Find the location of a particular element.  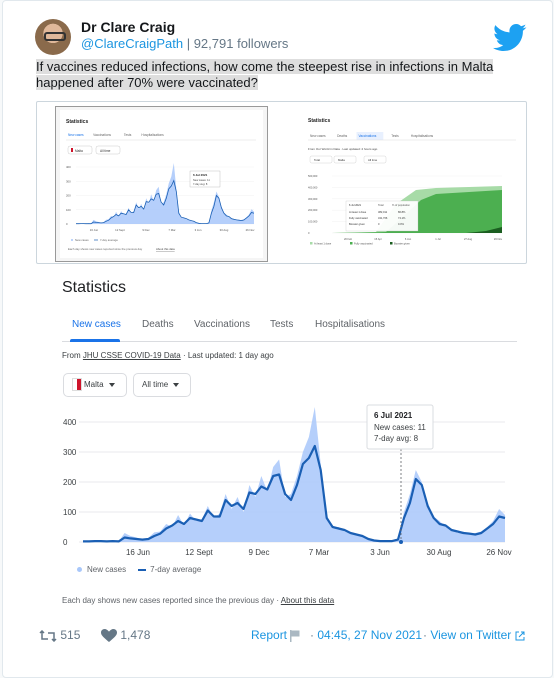

thumb2-chip: Total is located at coordinates (317, 160).